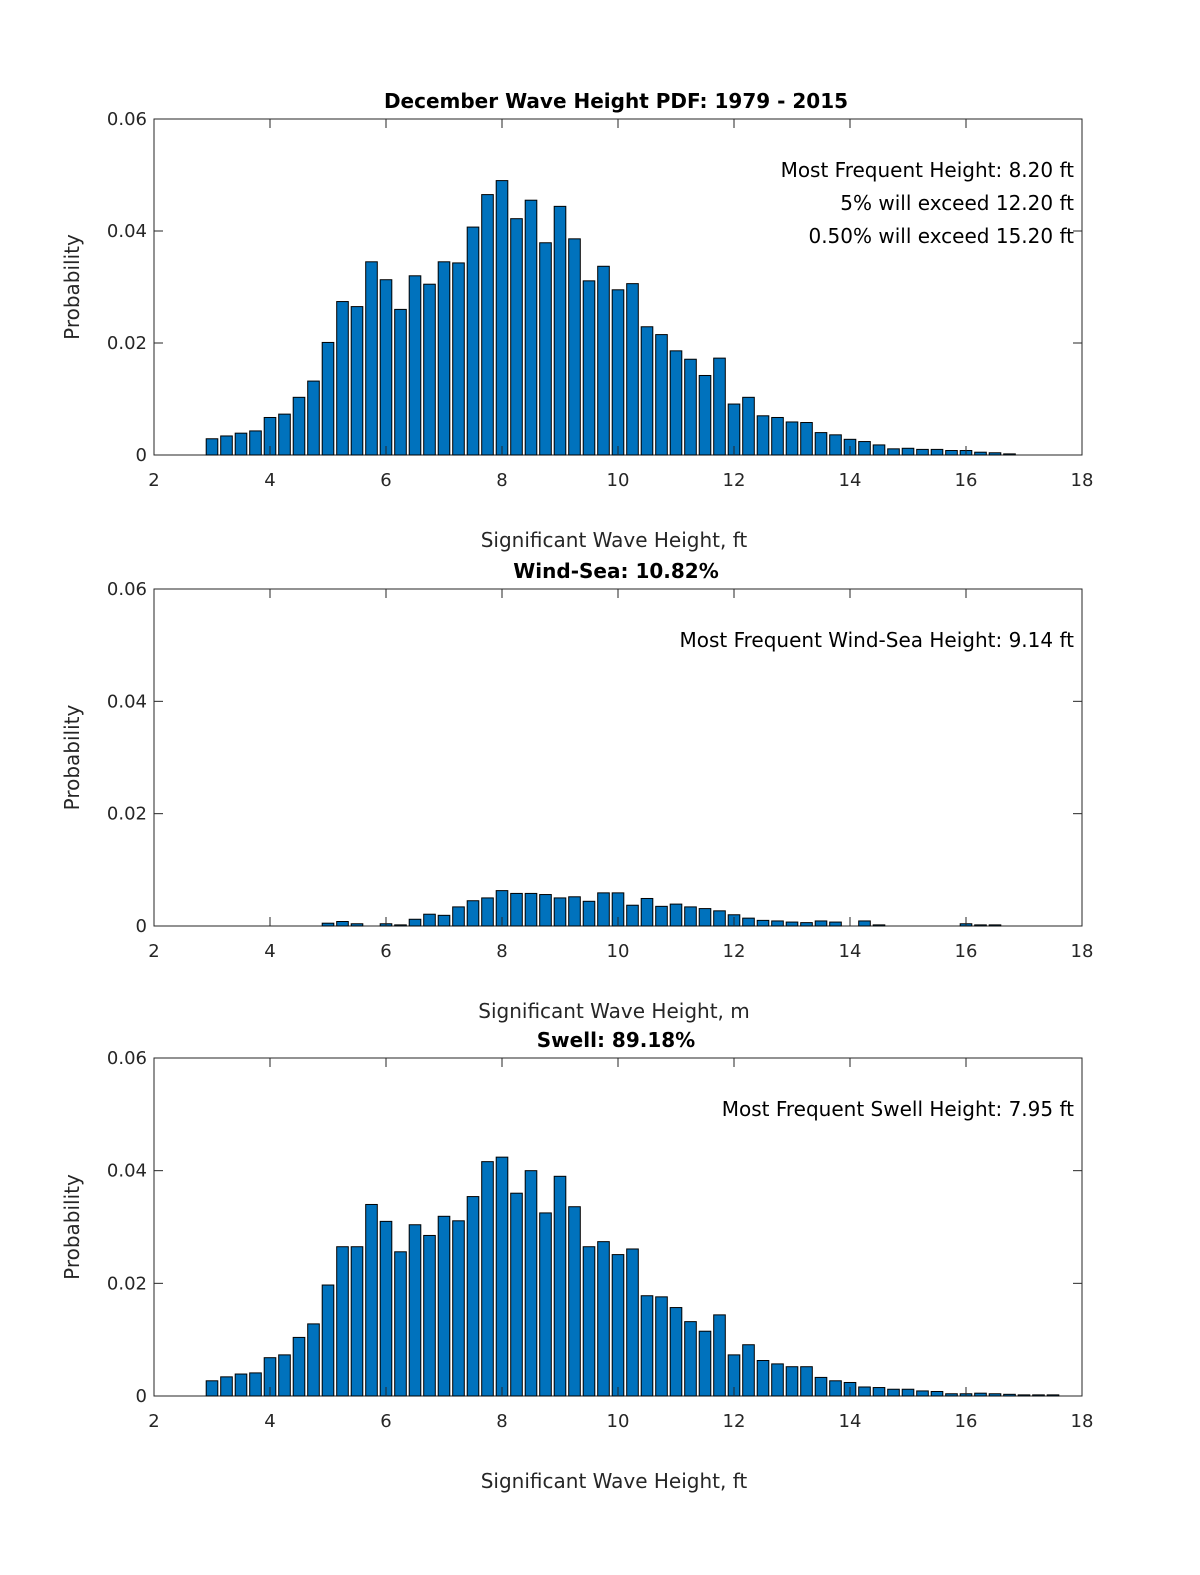  What do you see at coordinates (734, 951) in the screenshot?
I see `x-tick-label: 12` at bounding box center [734, 951].